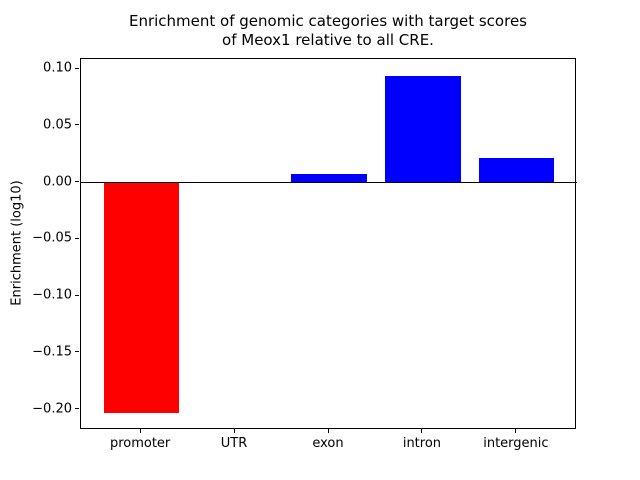 The height and width of the screenshot is (480, 640). Describe the element at coordinates (52, 238) in the screenshot. I see `y-tick-label: −0.05` at that location.